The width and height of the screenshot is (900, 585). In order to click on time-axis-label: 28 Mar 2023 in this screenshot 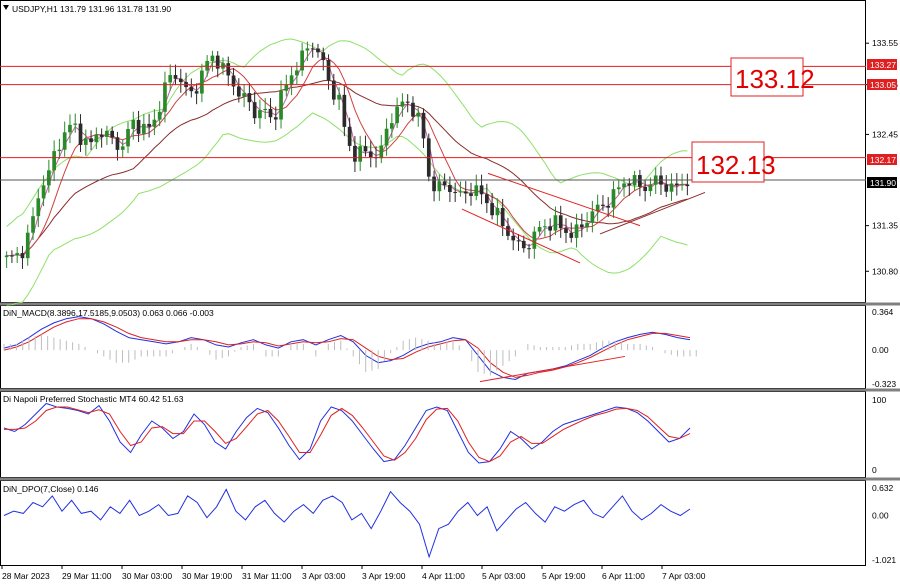, I will do `click(26, 576)`.